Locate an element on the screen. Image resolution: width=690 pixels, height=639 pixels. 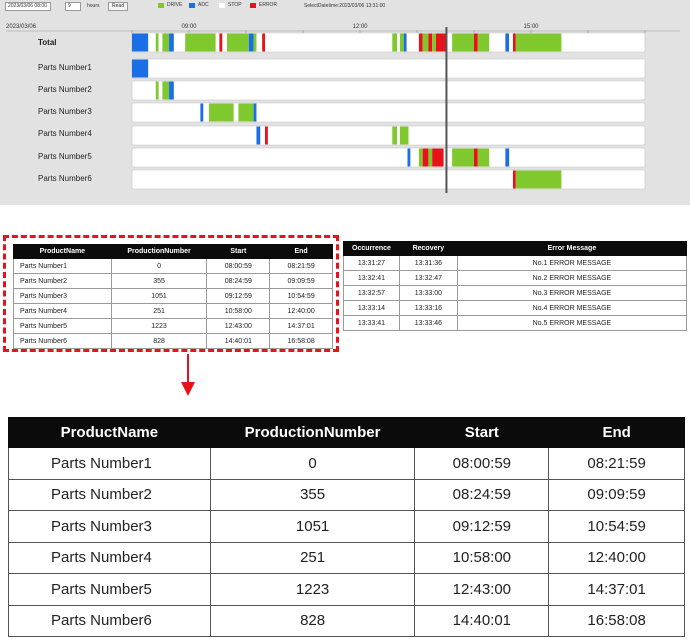
cell-recovery: 13:31:36 is located at coordinates (428, 263).